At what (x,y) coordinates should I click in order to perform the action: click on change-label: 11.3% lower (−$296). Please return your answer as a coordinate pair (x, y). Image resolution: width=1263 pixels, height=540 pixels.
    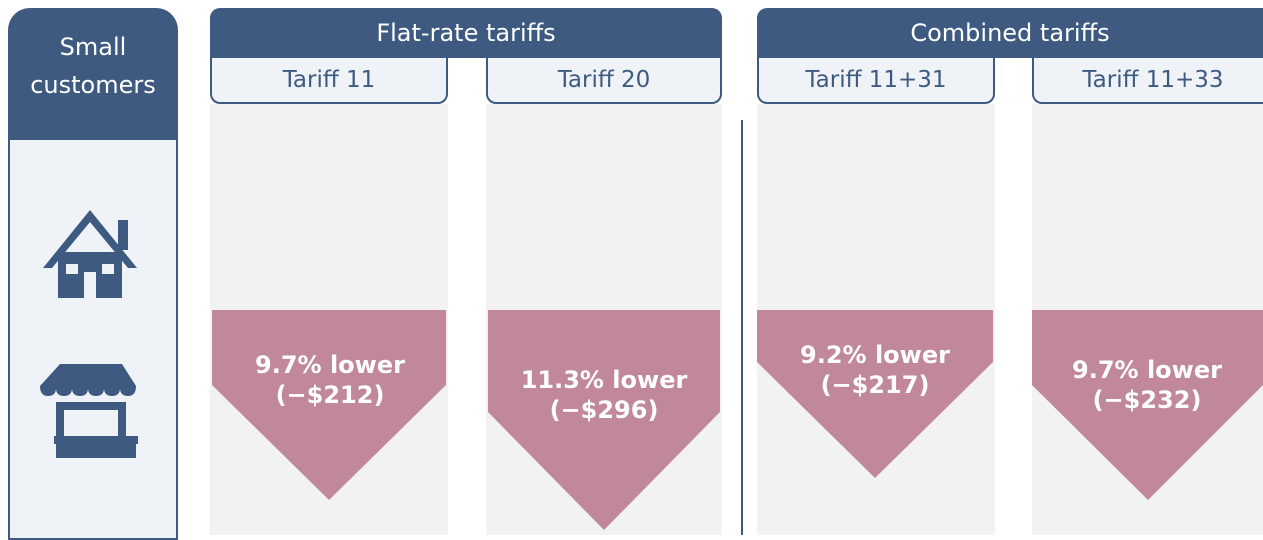
    Looking at the image, I should click on (604, 395).